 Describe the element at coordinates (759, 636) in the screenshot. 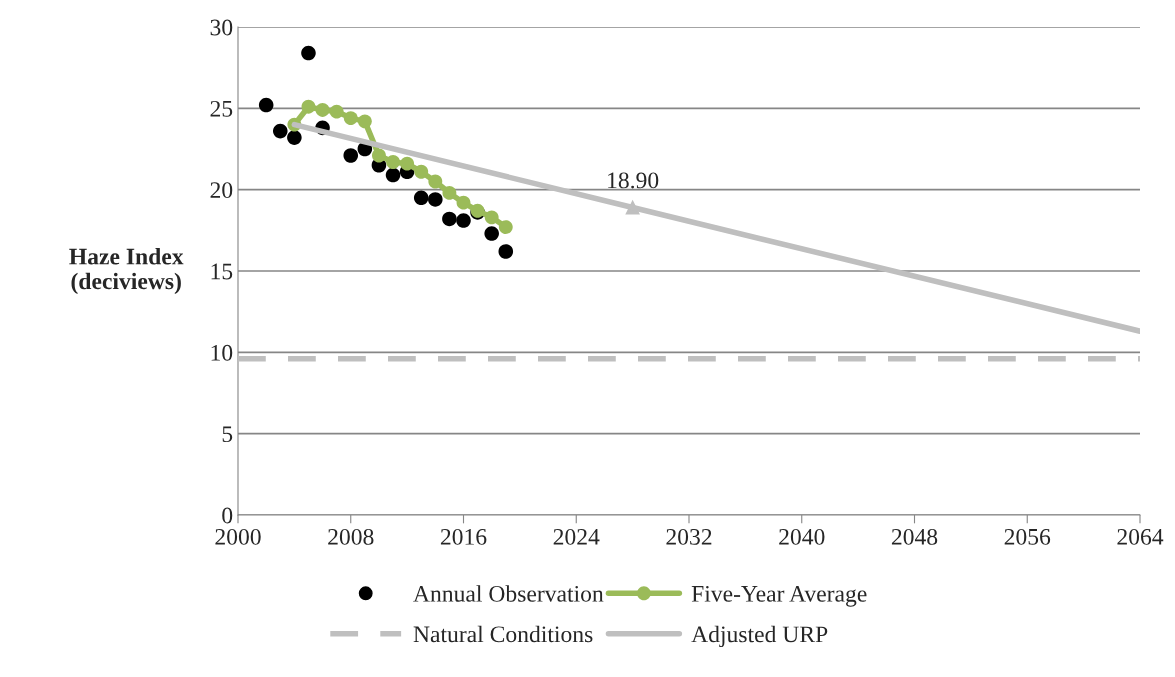

I see `legend-label: Adjusted URP` at that location.